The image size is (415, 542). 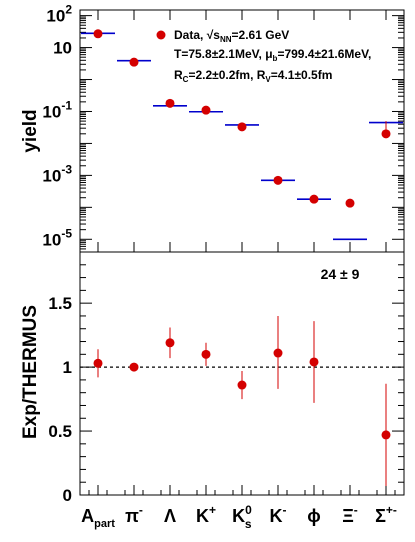 What do you see at coordinates (340, 274) in the screenshot?
I see `chi2-annotation: 24 ± 9` at bounding box center [340, 274].